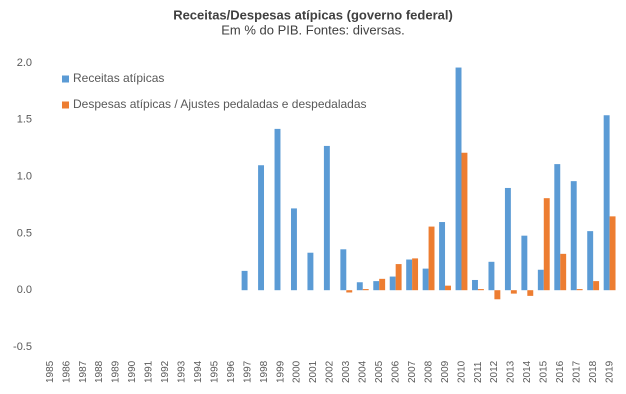 The width and height of the screenshot is (626, 394). I want to click on y-tick-label: 1.0, so click(24, 177).